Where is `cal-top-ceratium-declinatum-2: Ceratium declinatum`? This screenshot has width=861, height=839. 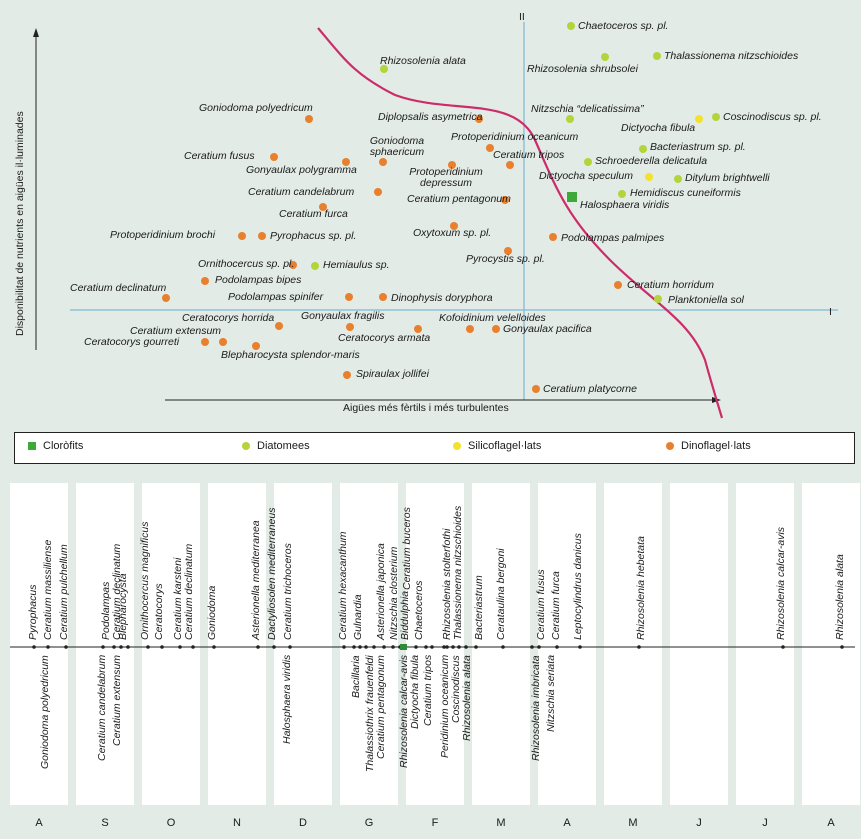 cal-top-ceratium-declinatum-2: Ceratium declinatum is located at coordinates (189, 591).